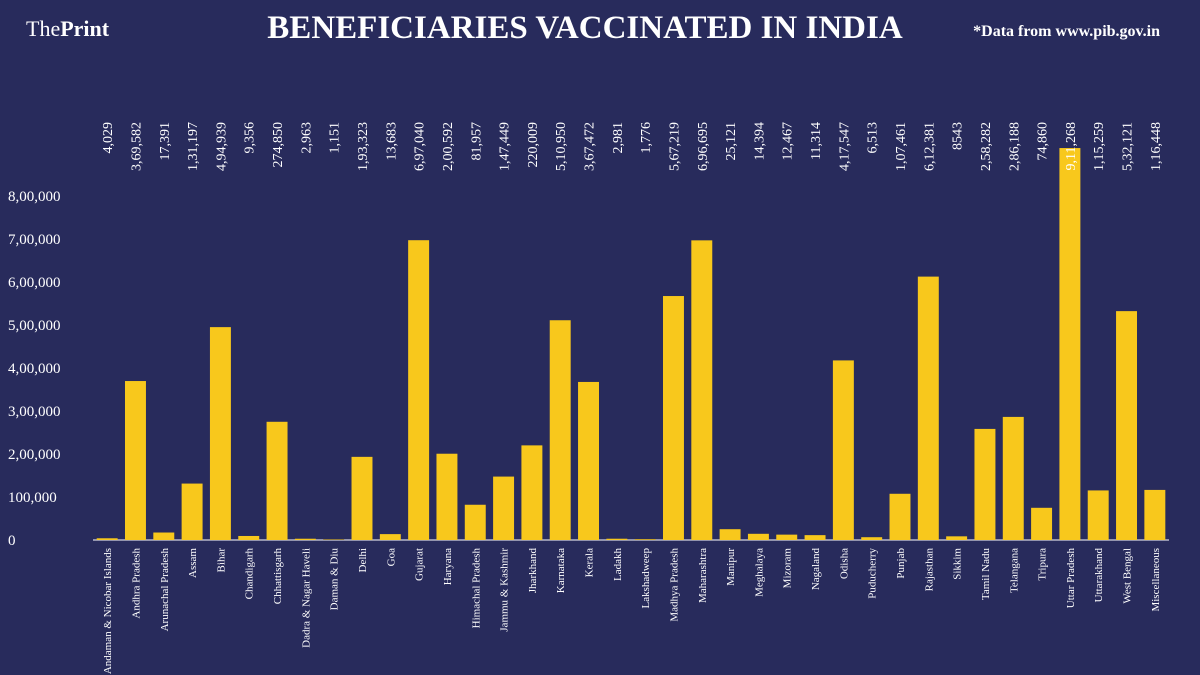  Describe the element at coordinates (1014, 570) in the screenshot. I see `x-tick-label: Telangana` at that location.